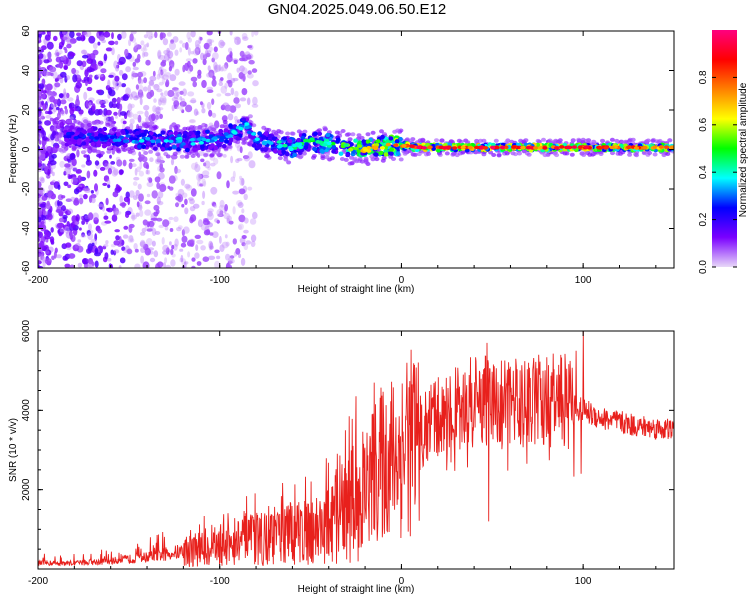 Image resolution: width=750 pixels, height=600 pixels. What do you see at coordinates (402, 280) in the screenshot?
I see `spectrogram-xtick-label: 0` at bounding box center [402, 280].